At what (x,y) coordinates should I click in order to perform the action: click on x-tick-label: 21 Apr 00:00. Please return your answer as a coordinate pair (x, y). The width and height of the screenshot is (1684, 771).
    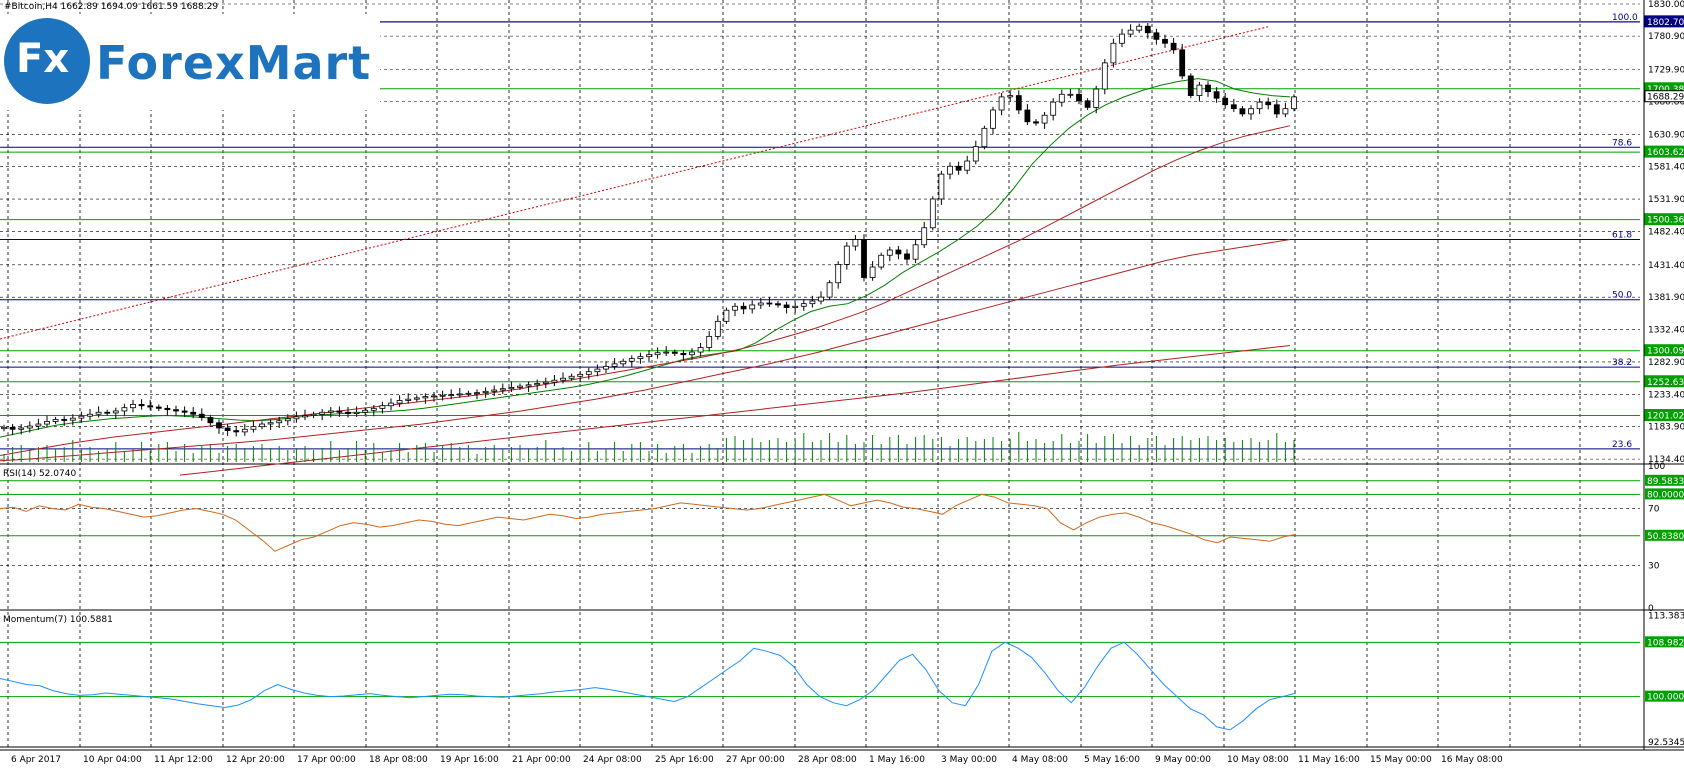
    Looking at the image, I should click on (541, 760).